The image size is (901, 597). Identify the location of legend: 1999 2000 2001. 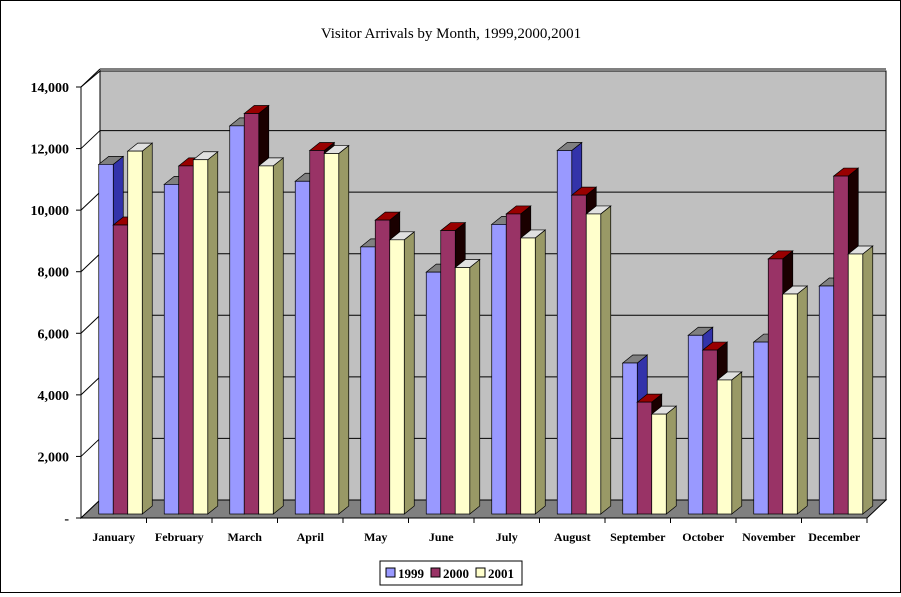
(451, 573).